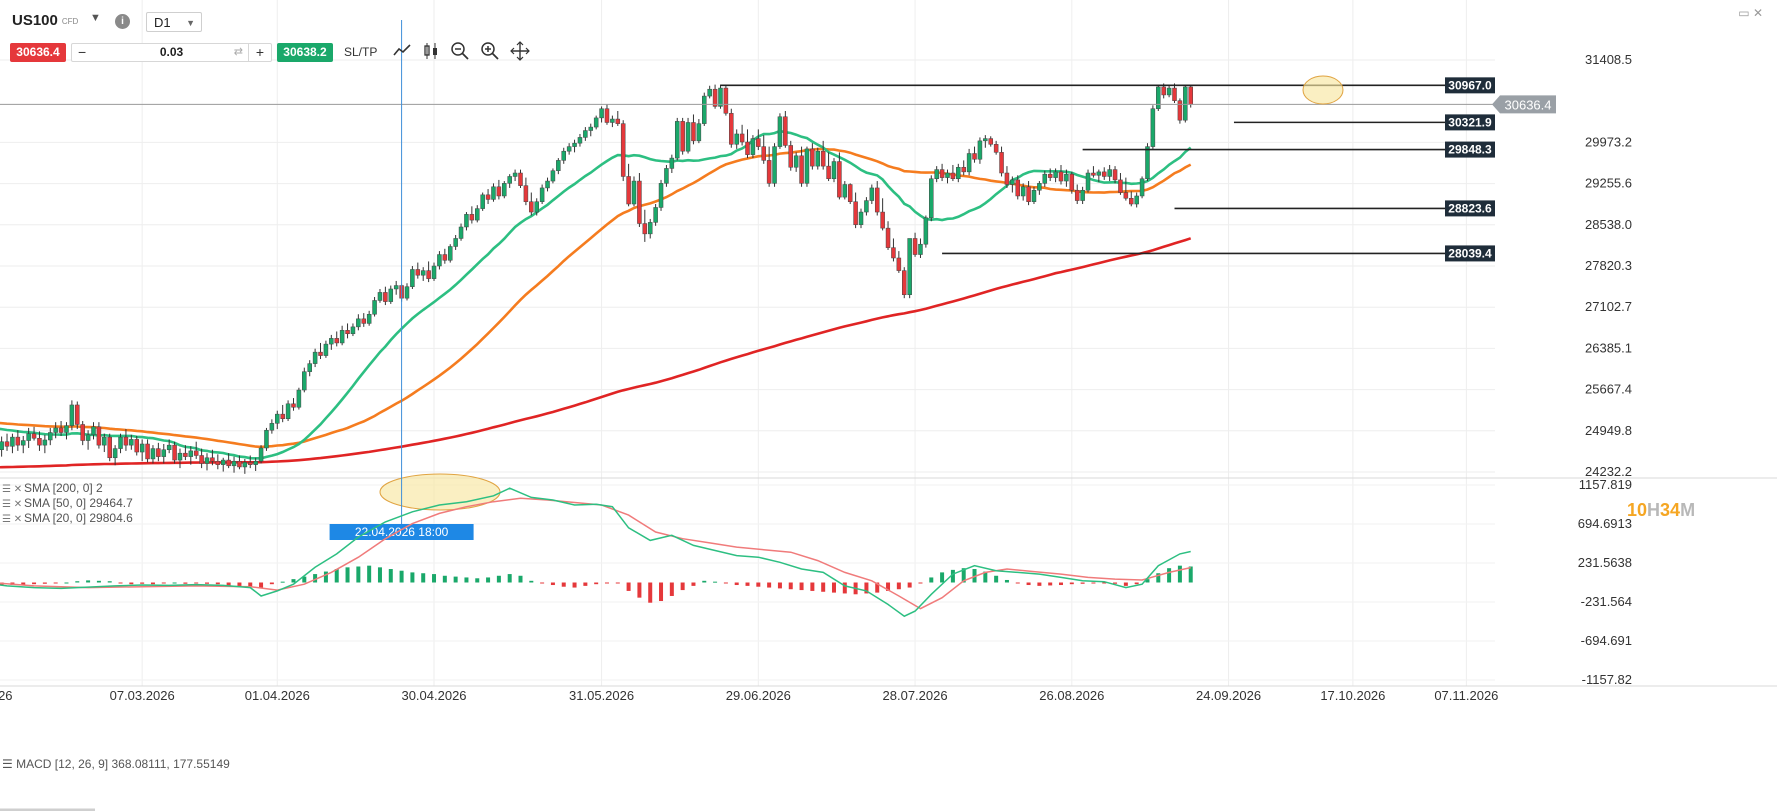 This screenshot has width=1777, height=811. I want to click on zoom-out-icon, so click(460, 51).